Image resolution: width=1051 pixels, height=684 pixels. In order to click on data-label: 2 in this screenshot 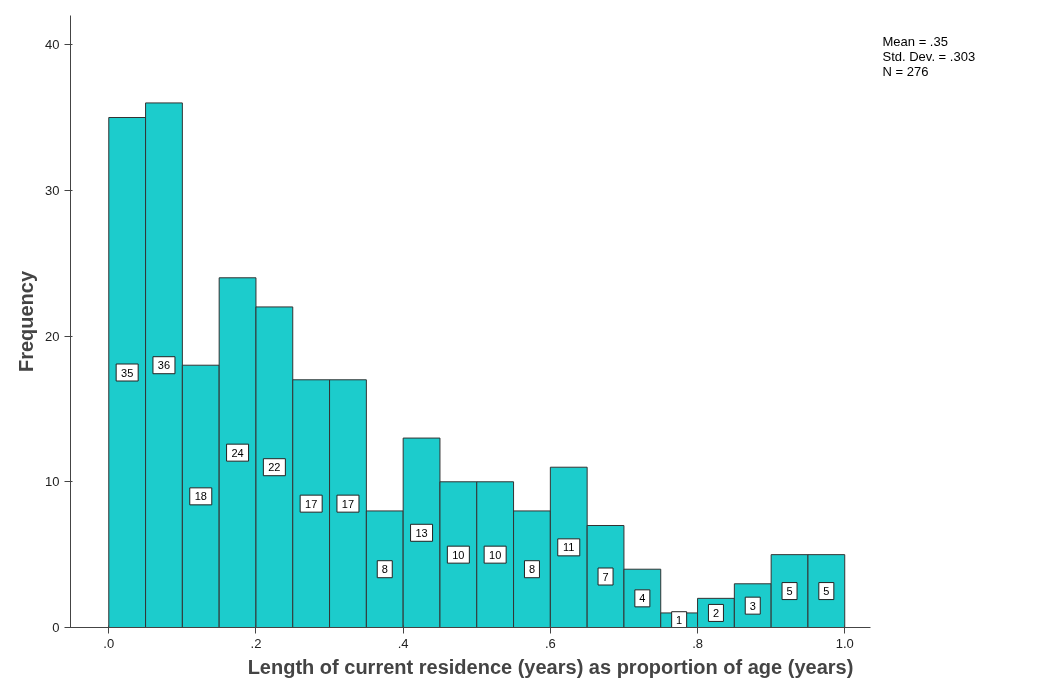, I will do `click(716, 612)`.